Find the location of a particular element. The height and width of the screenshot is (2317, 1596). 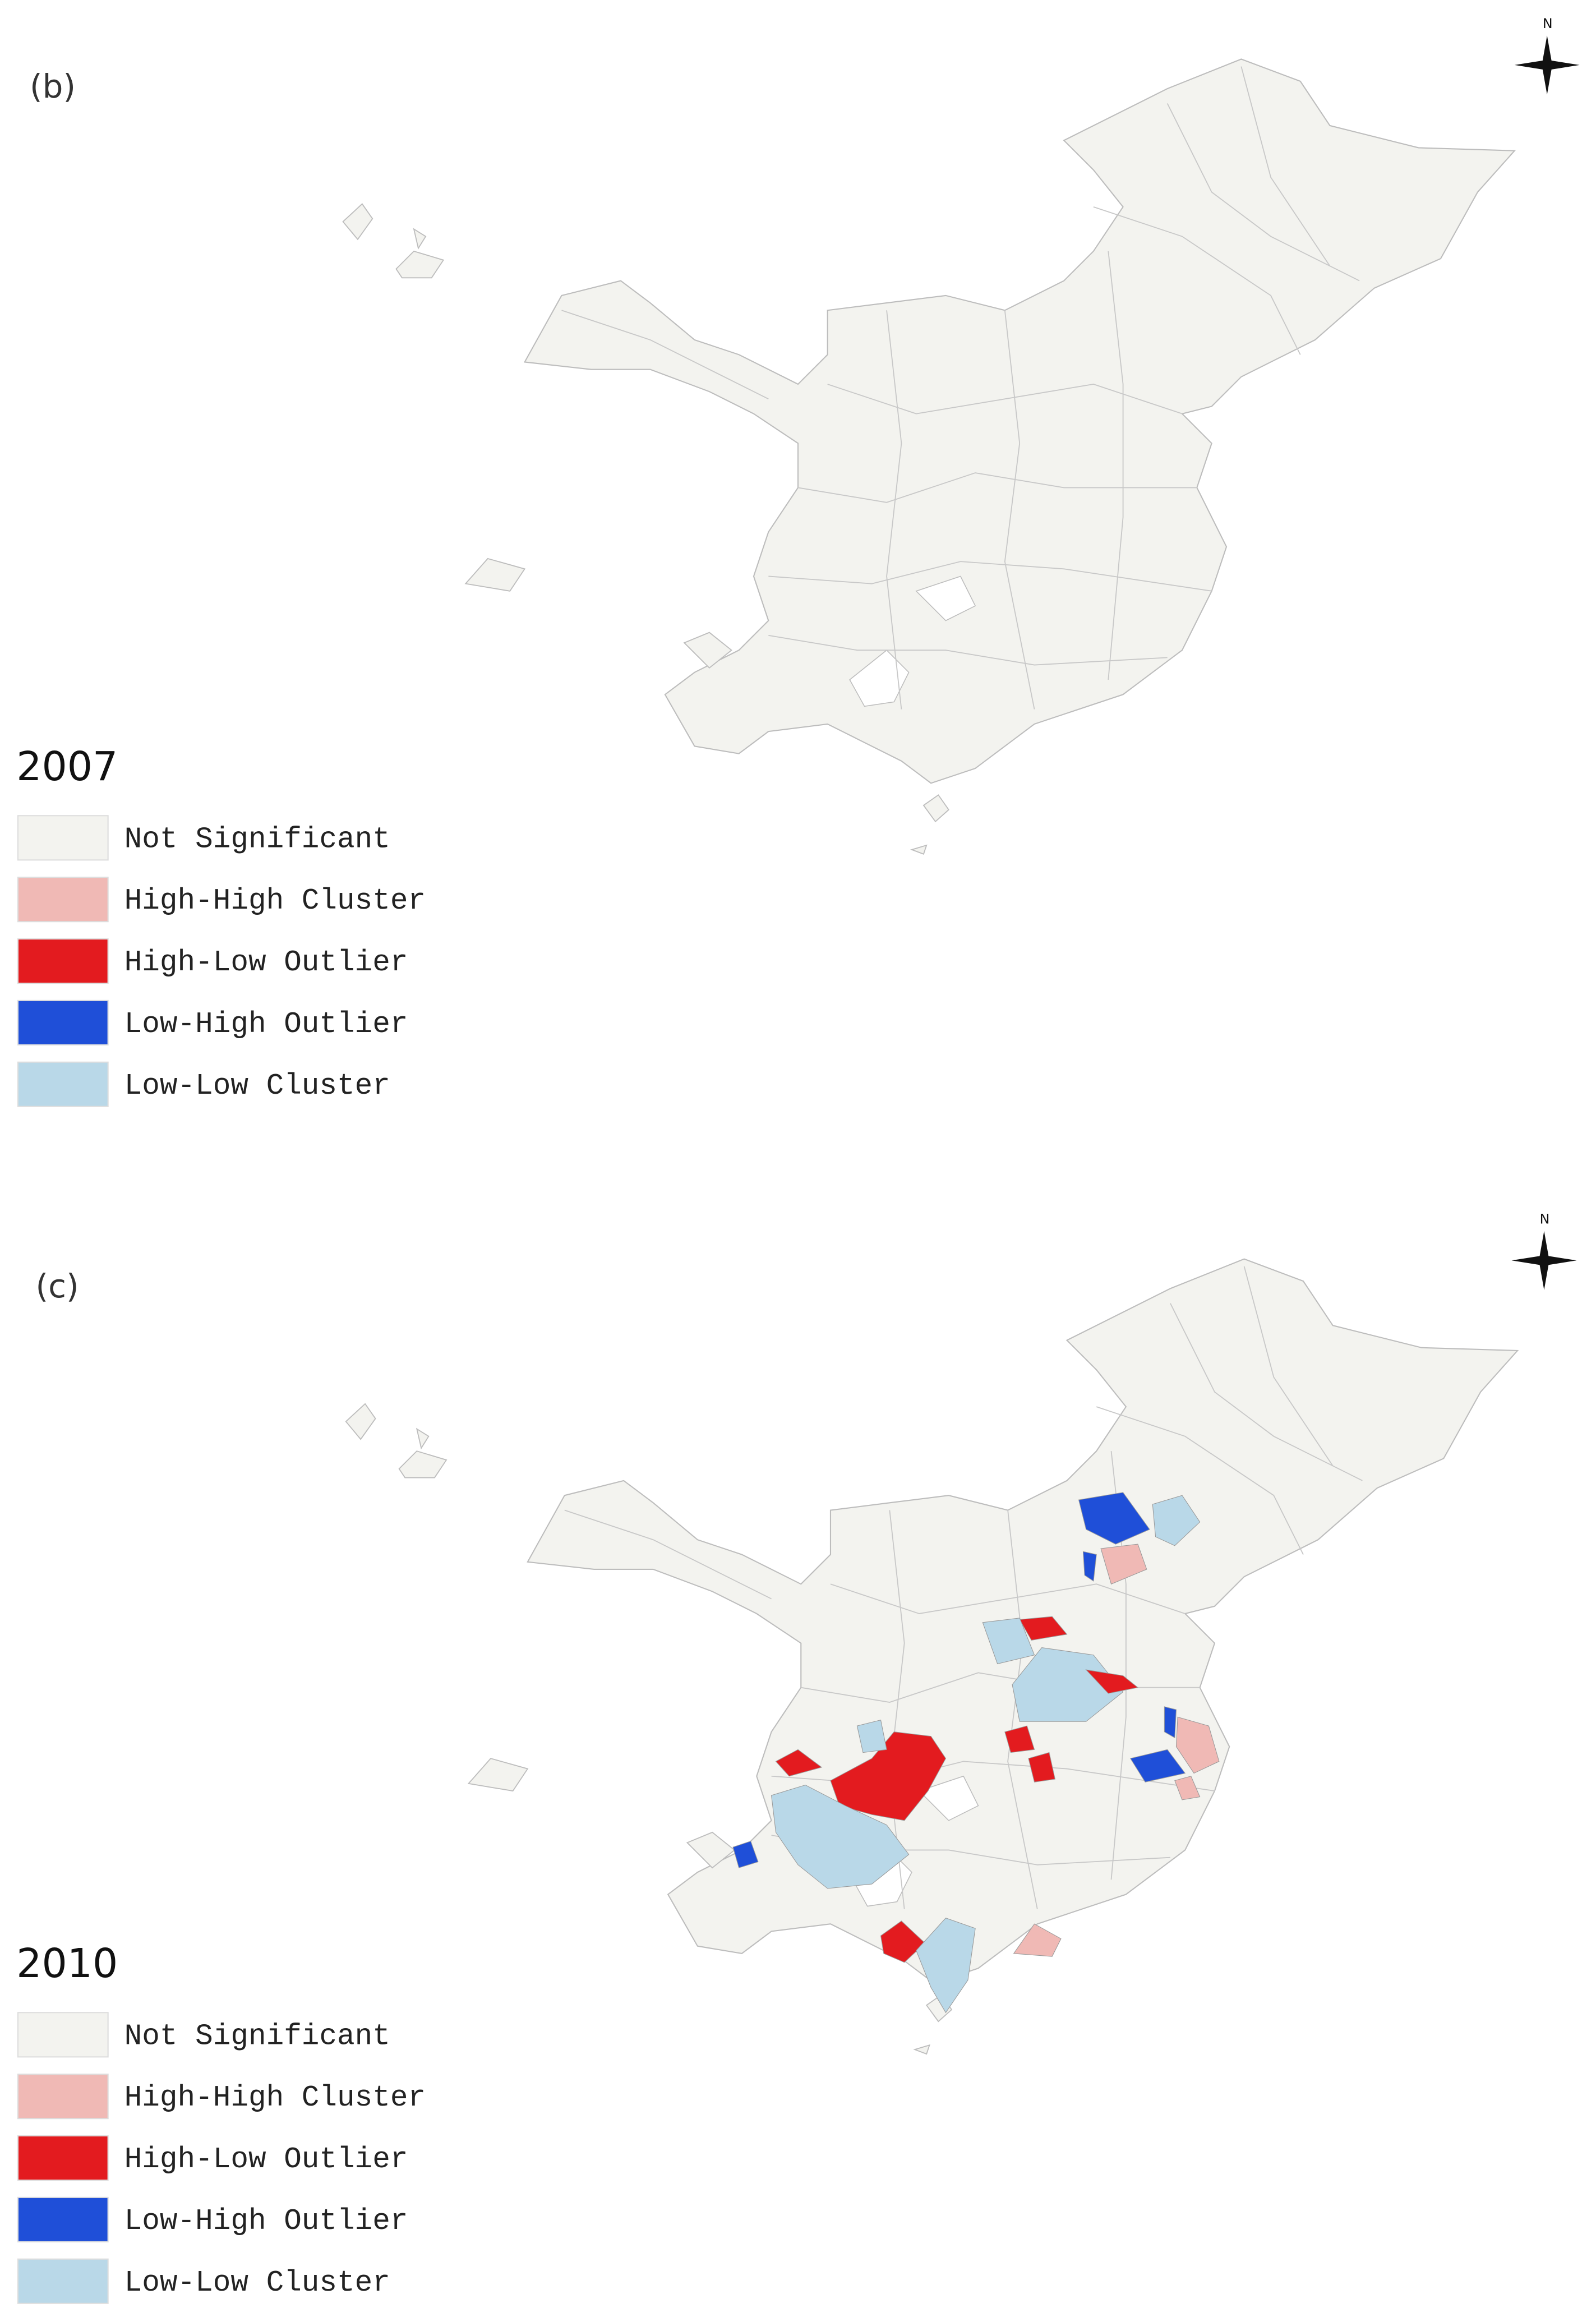

legend-title: 2010 is located at coordinates (67, 1963).